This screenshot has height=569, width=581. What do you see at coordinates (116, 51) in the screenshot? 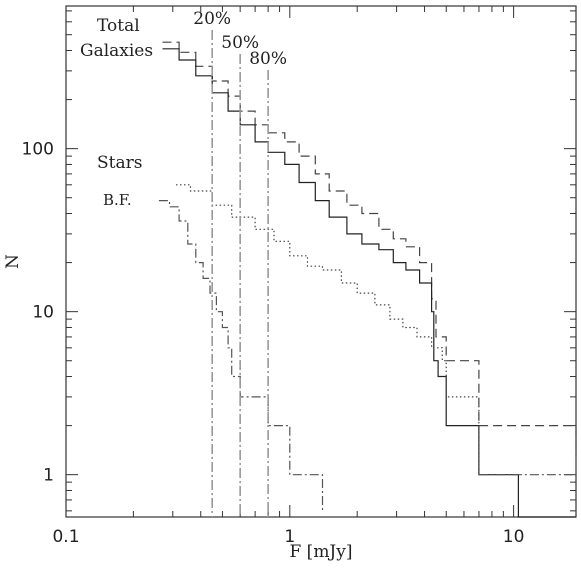
I see `annotation-galaxies: Galaxies` at bounding box center [116, 51].